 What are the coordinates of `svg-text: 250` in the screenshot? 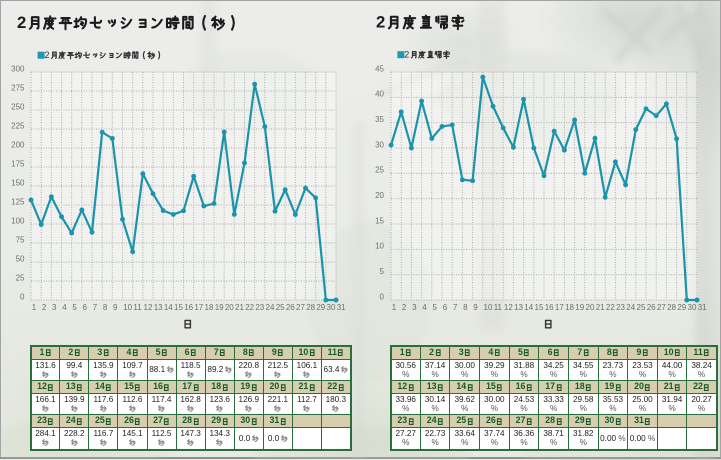 It's located at (18, 106).